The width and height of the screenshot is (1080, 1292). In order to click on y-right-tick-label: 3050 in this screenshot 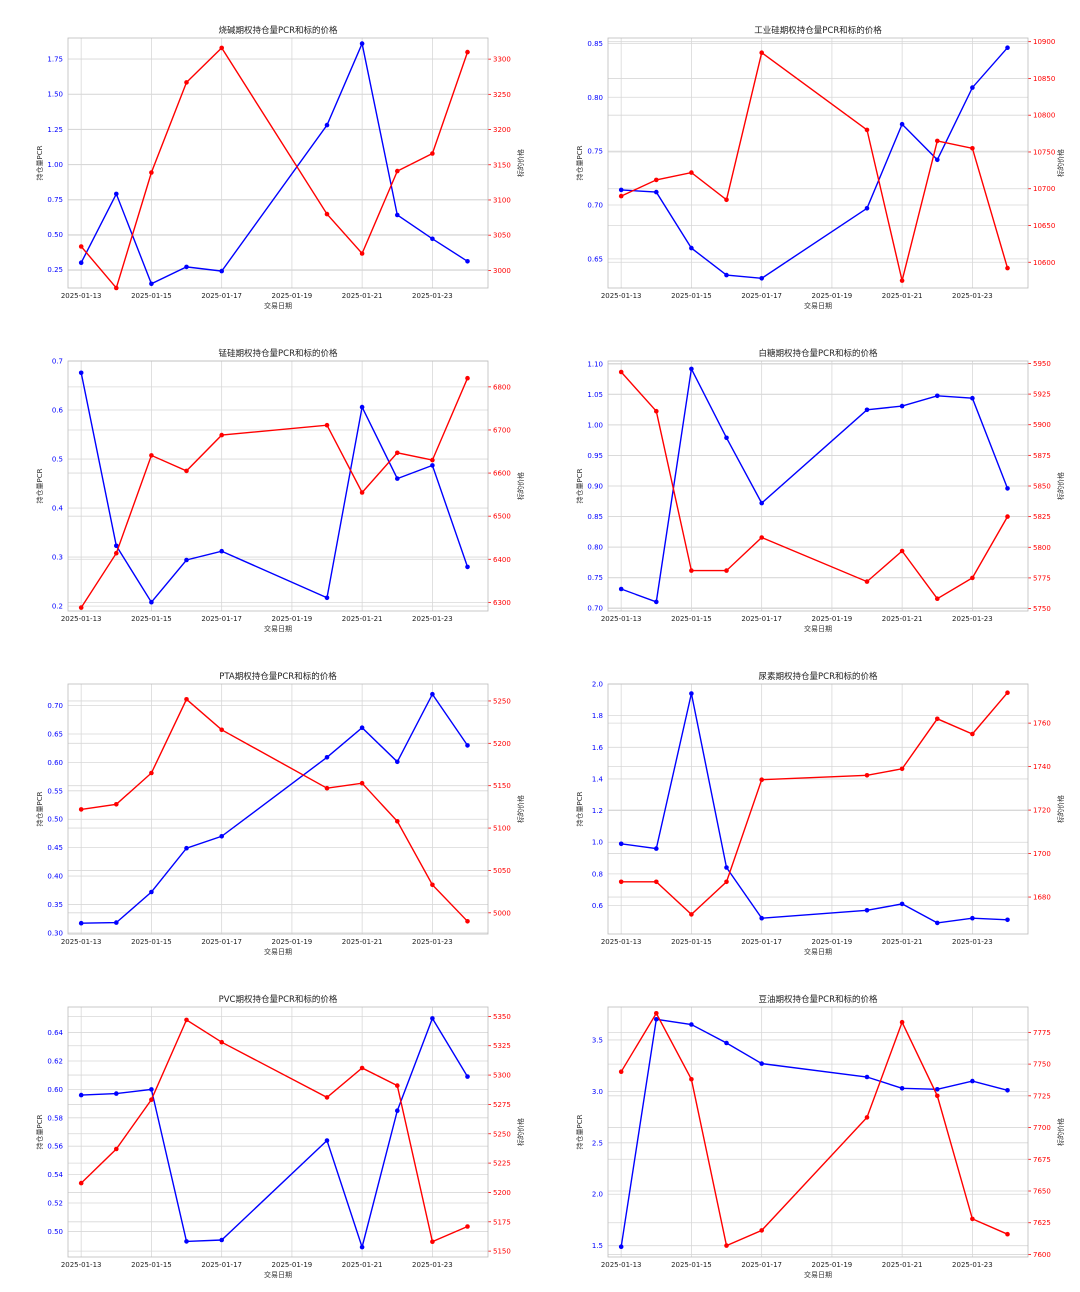, I will do `click(502, 236)`.